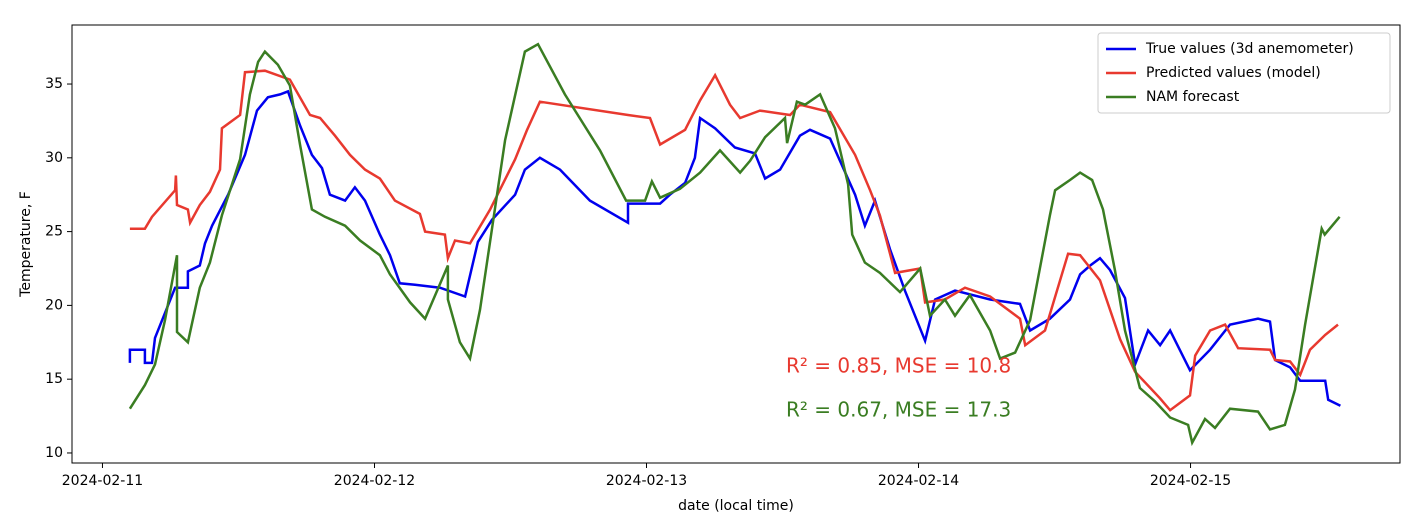  What do you see at coordinates (646, 481) in the screenshot?
I see `x-tick-label: 2024-02-13` at bounding box center [646, 481].